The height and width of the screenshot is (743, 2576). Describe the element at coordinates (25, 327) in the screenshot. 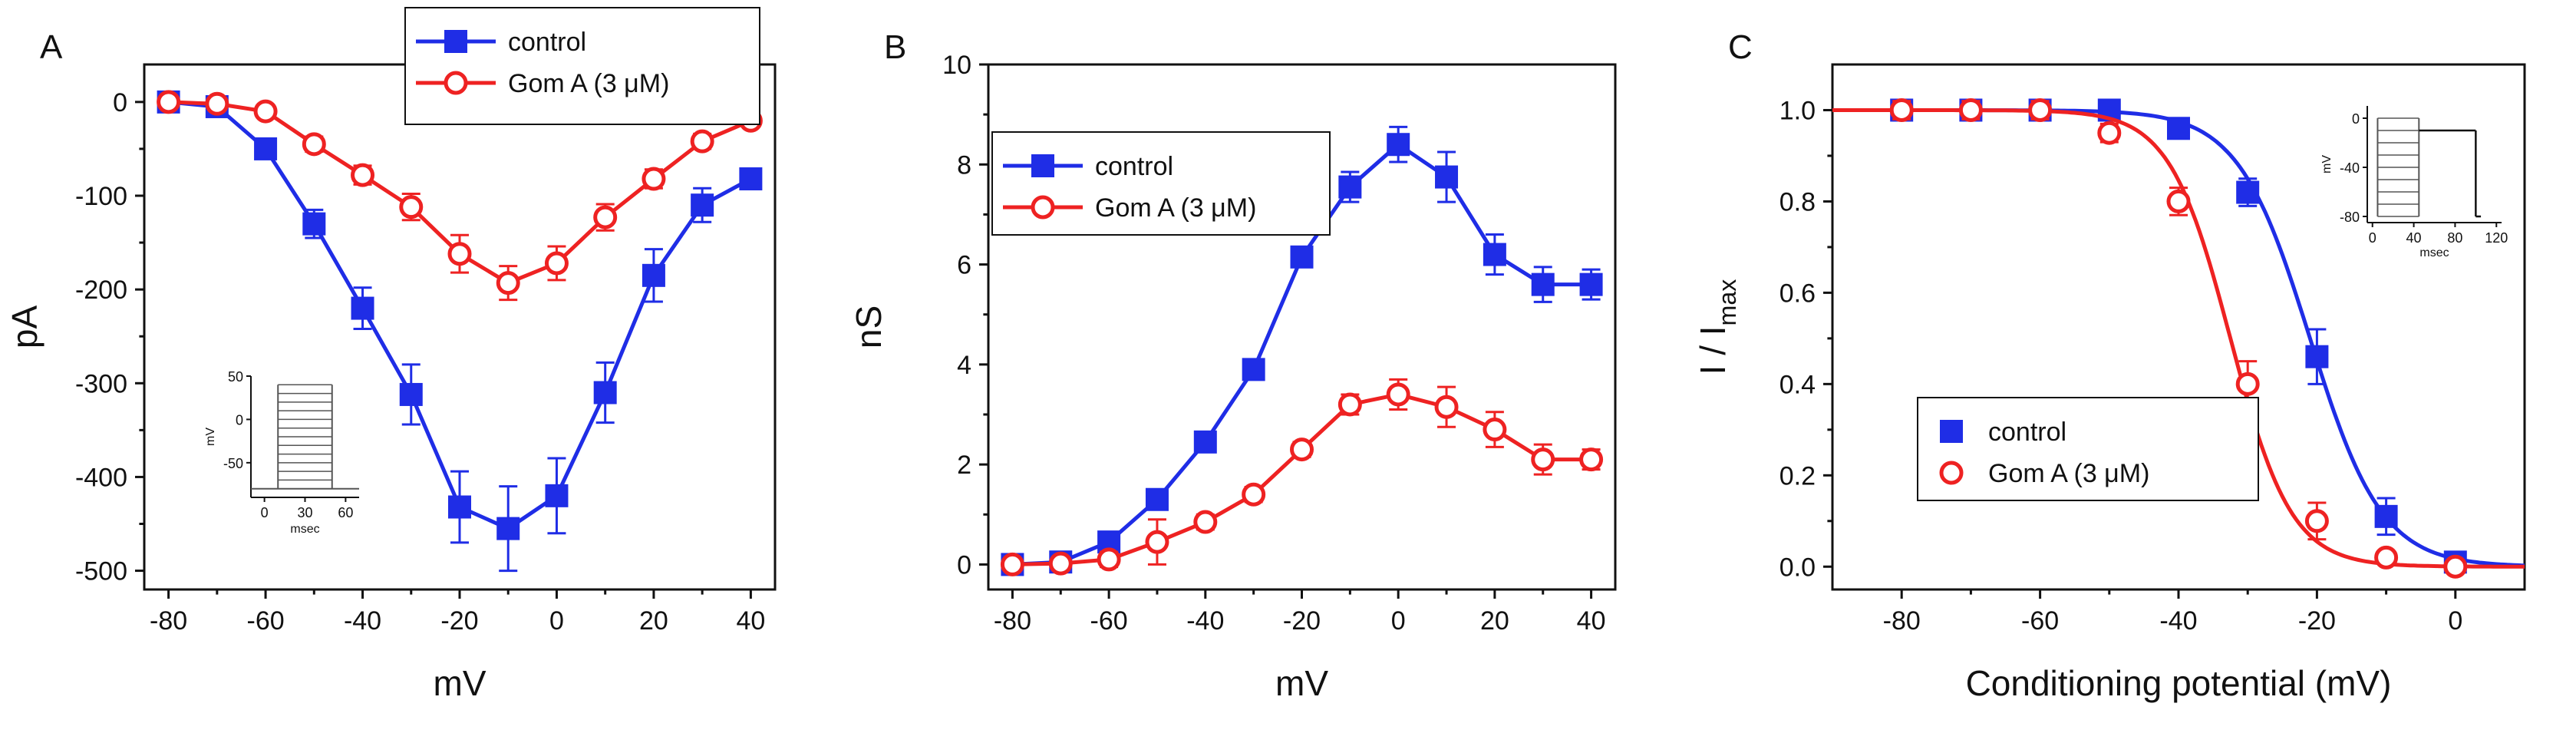

I see `y-axis-label: pA` at that location.